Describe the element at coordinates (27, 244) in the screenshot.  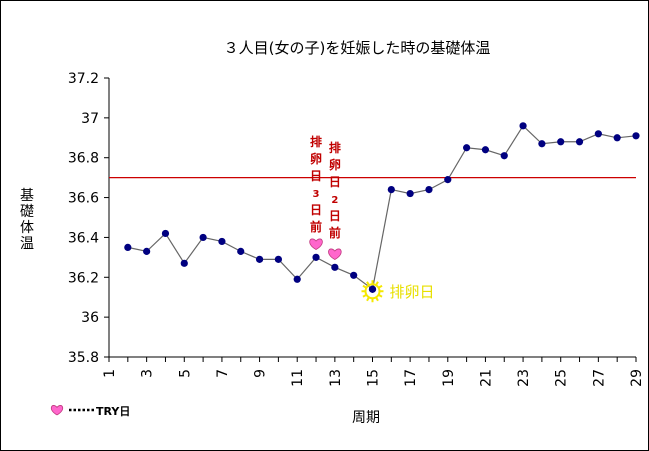
I see `y-axis-label-char: 温` at that location.